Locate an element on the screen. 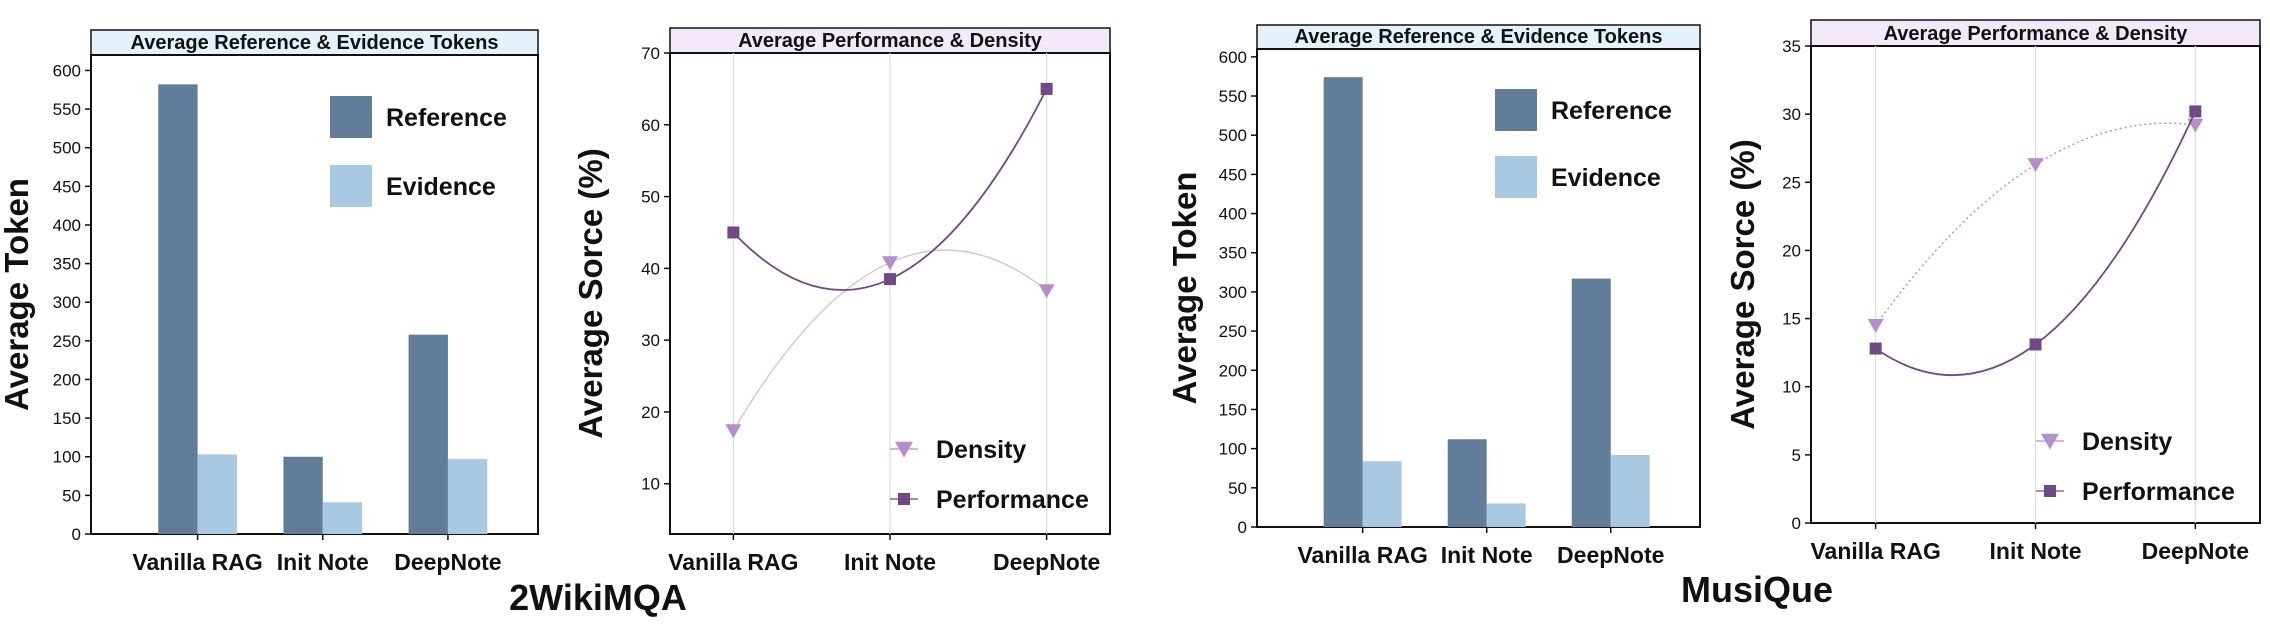 The image size is (2270, 626). y-tick-label: 15 is located at coordinates (1791, 319).